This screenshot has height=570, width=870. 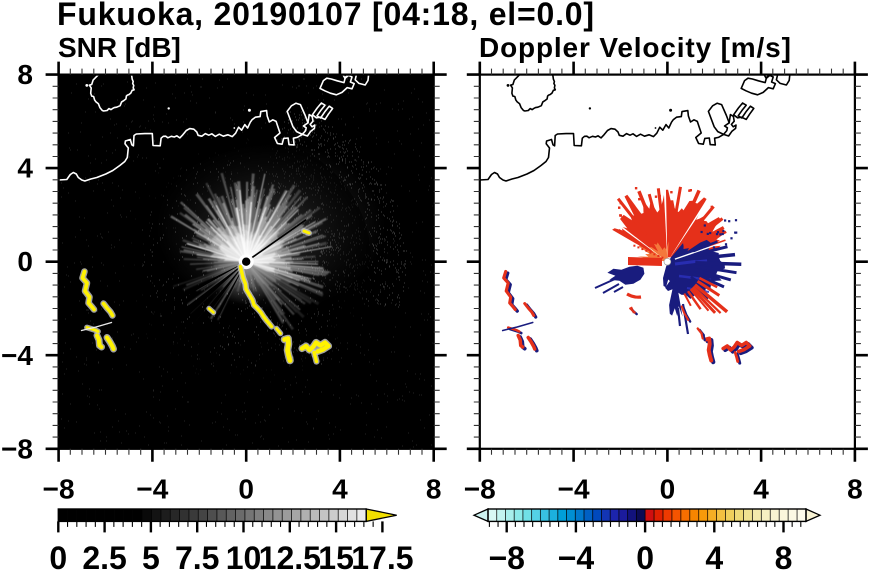 I want to click on svg-text: Doppler Velocity [m/s], so click(x=635, y=47).